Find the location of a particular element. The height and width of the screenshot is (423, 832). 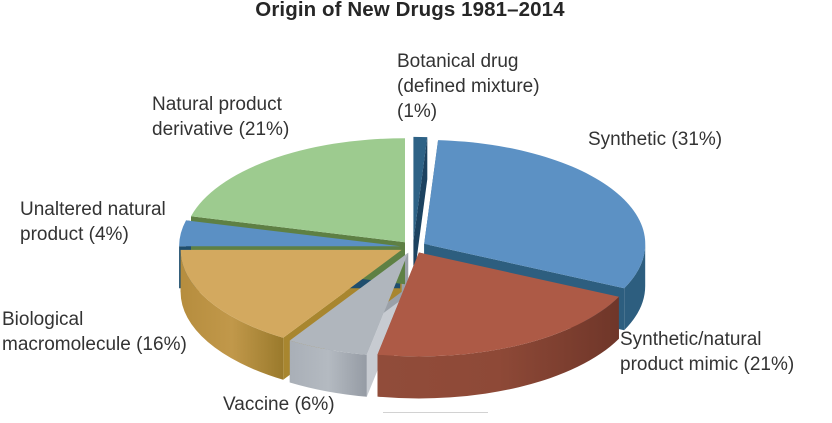

callout-botanical-line: (defined mixture) is located at coordinates (468, 86).